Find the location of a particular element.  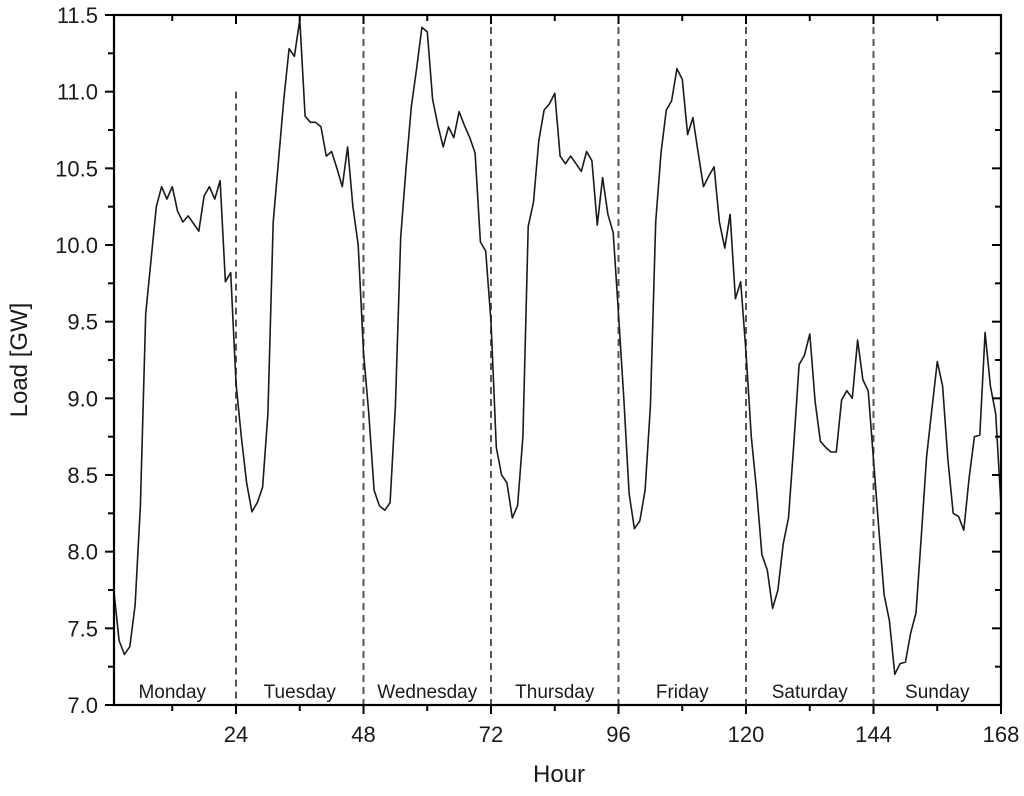

x-tick-label: 120 is located at coordinates (746, 734).